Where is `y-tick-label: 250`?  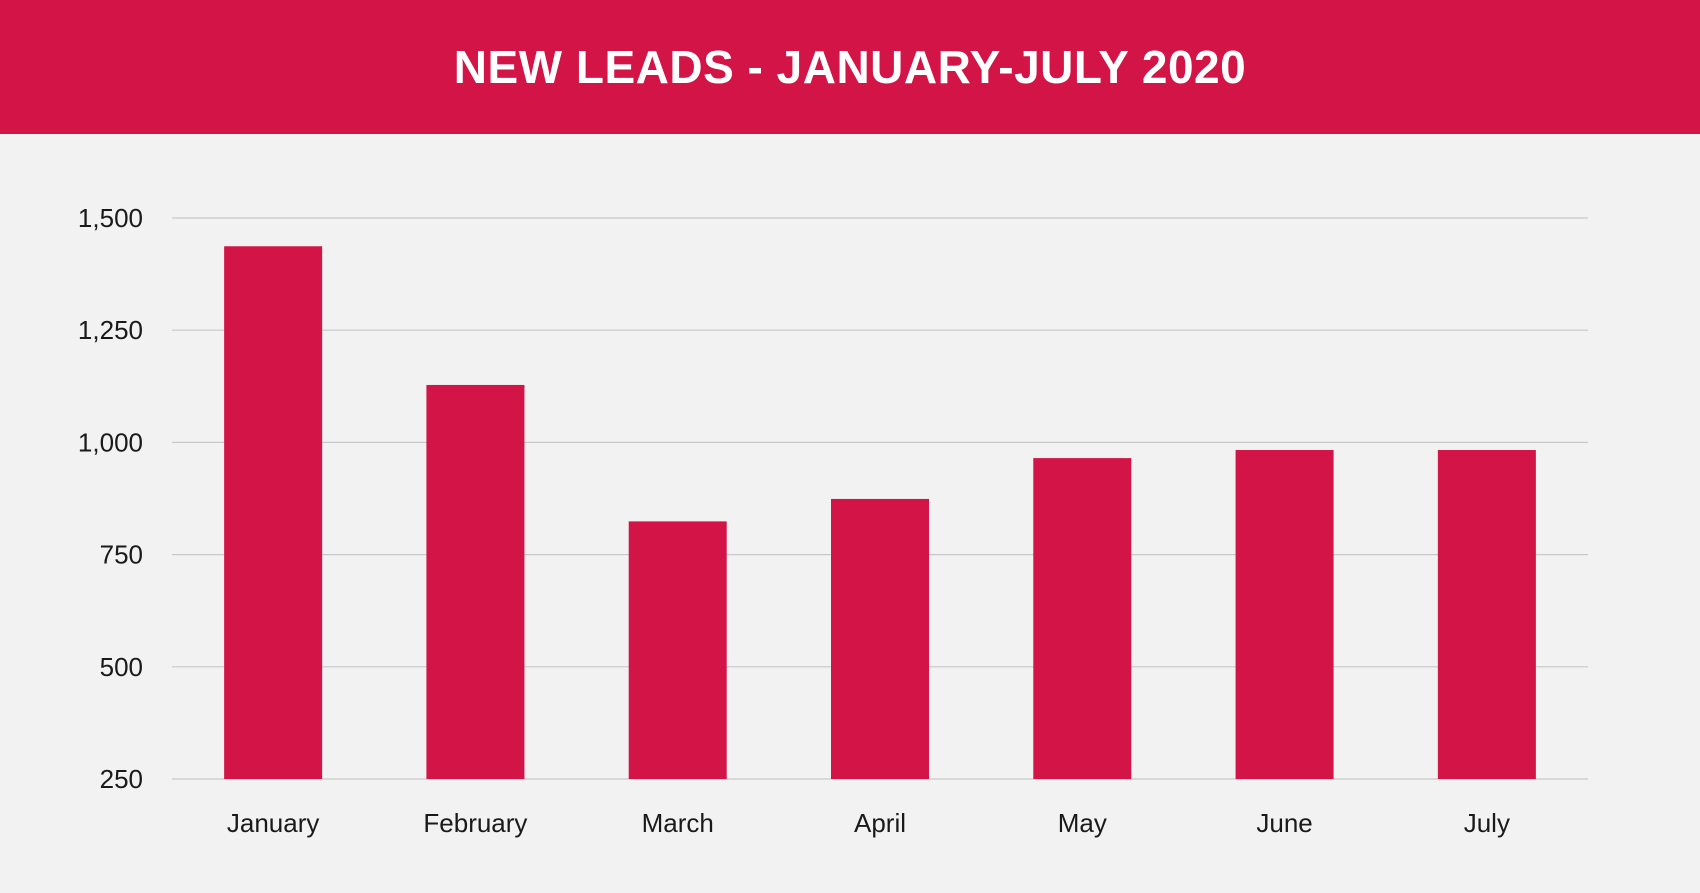
y-tick-label: 250 is located at coordinates (121, 779).